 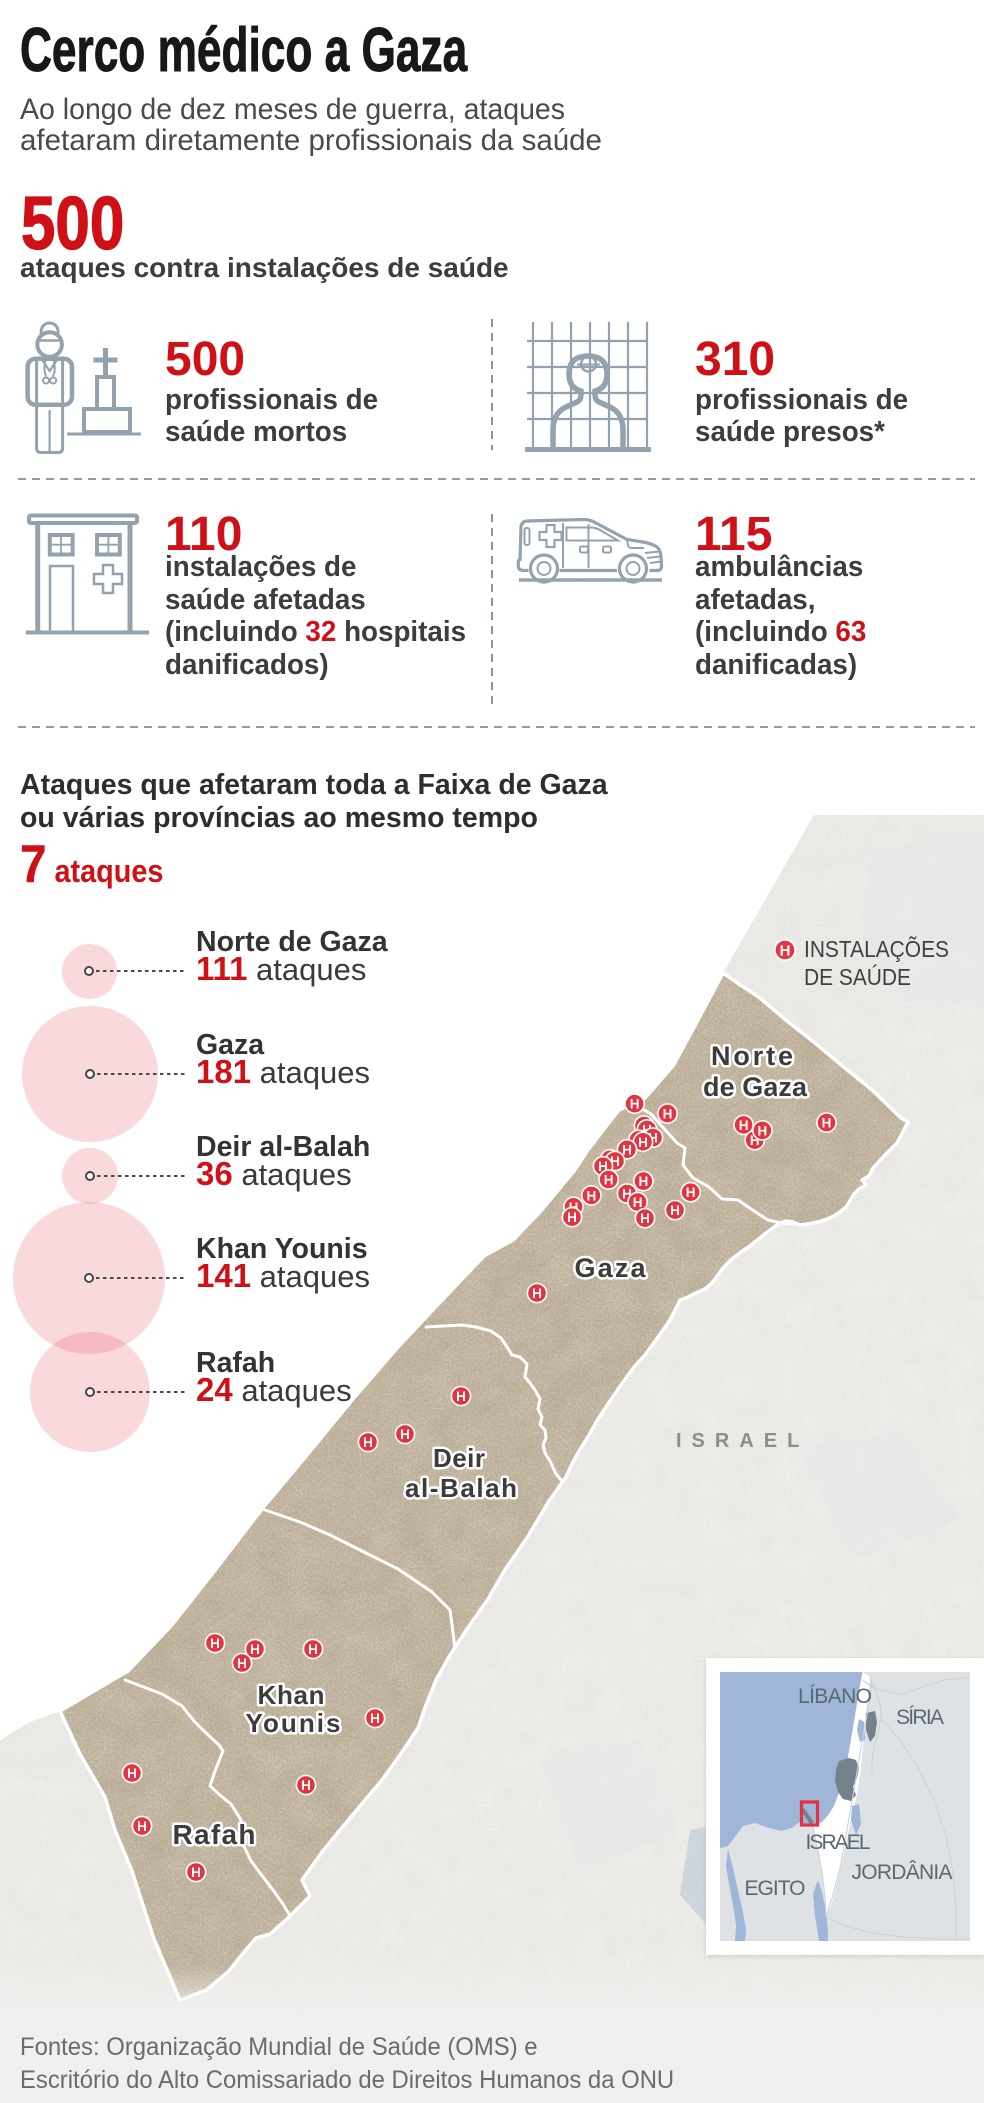 What do you see at coordinates (775, 1888) in the screenshot?
I see `svg-text: EGITO` at bounding box center [775, 1888].